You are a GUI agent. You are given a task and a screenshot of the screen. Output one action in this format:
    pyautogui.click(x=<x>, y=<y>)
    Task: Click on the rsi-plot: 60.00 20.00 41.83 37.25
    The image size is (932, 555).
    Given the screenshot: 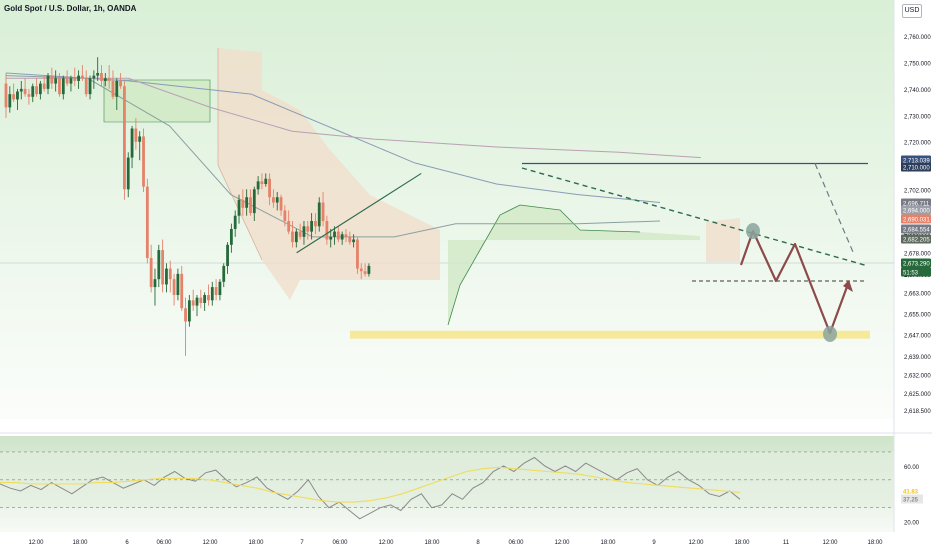 What is the action you would take?
    pyautogui.click(x=461, y=489)
    